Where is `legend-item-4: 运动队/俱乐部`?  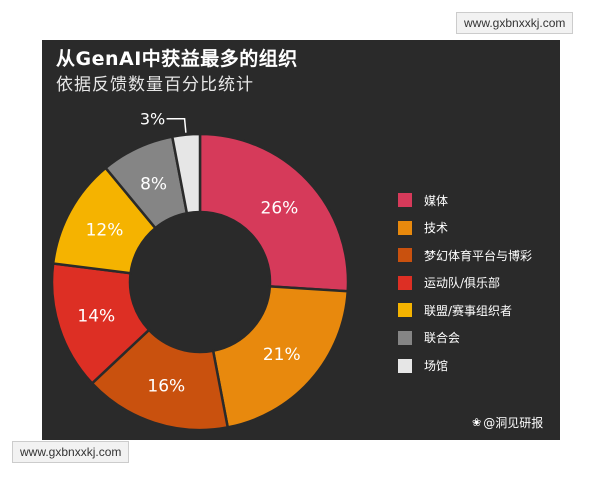
legend-item-4: 运动队/俱乐部 is located at coordinates (465, 283).